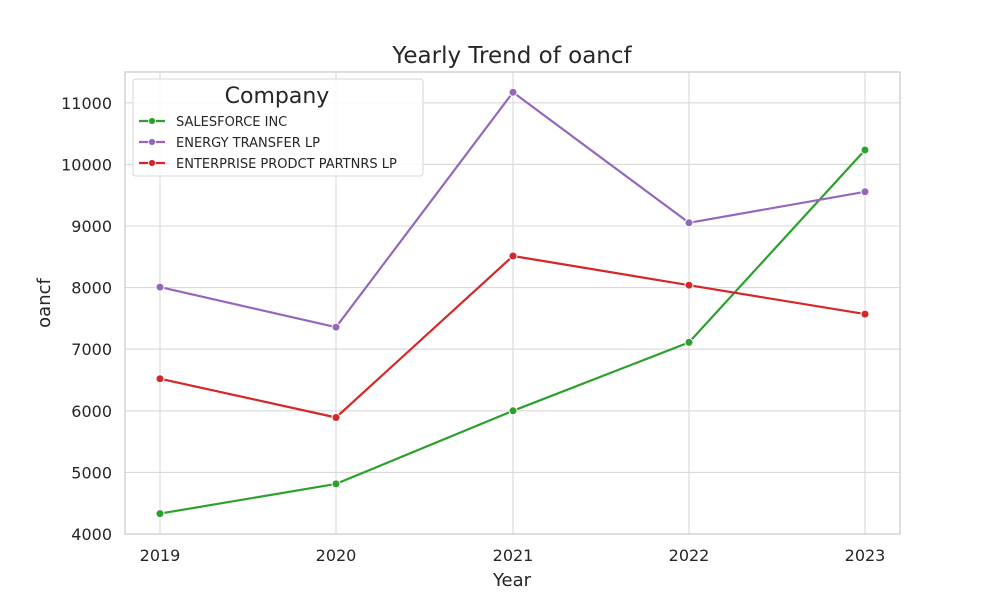 This screenshot has width=1000, height=604. What do you see at coordinates (277, 96) in the screenshot?
I see `legend-title: Company` at bounding box center [277, 96].